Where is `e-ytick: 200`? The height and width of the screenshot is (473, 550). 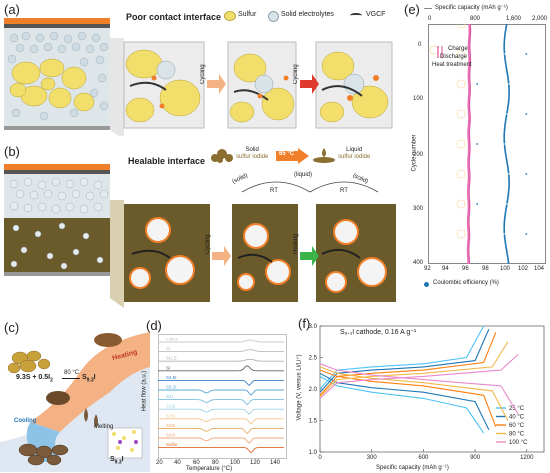
e-ytick: 200 is located at coordinates (418, 155).